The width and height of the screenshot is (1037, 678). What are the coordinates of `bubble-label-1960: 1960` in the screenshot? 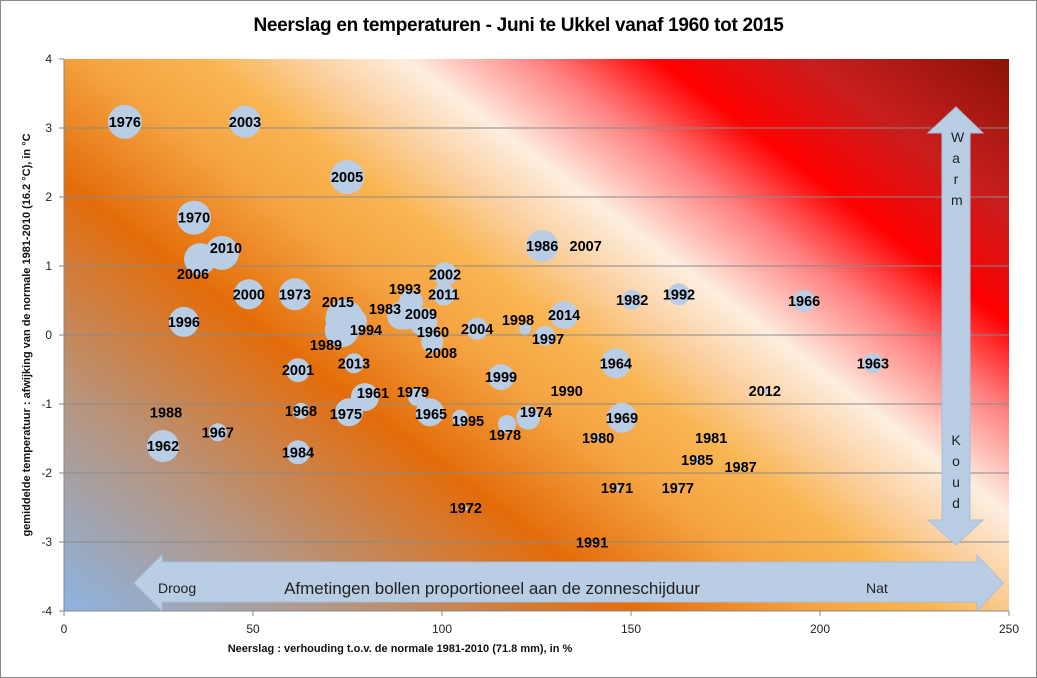 It's located at (433, 333).